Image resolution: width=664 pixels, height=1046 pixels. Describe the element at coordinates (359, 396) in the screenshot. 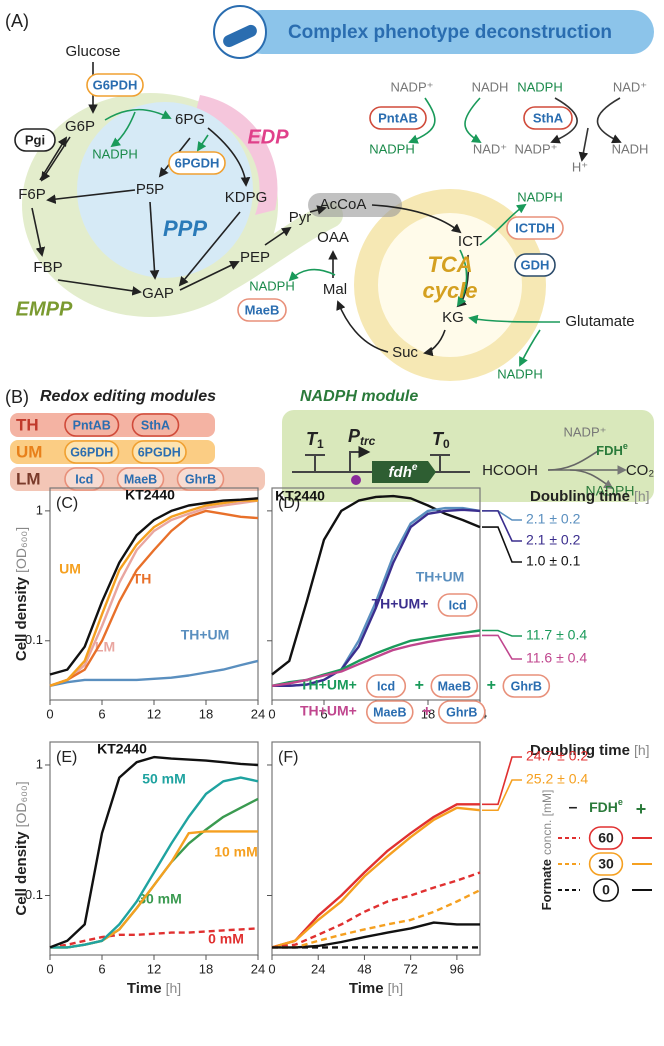

I see `nadph-title: NADPH module` at that location.